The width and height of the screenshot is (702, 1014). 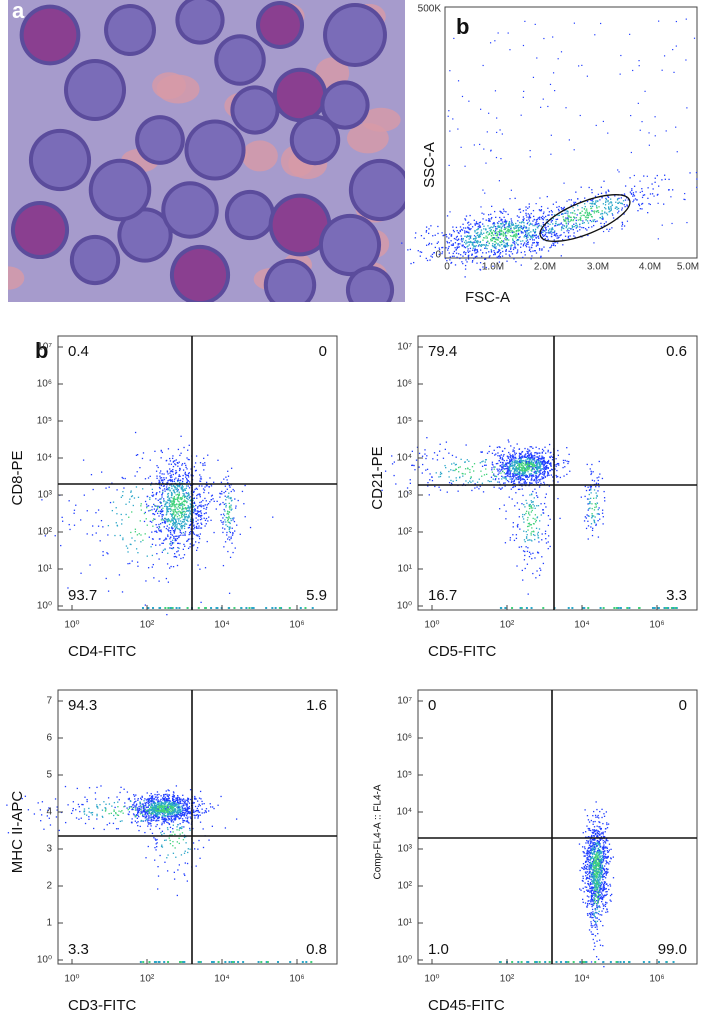 What do you see at coordinates (656, 625) in the screenshot?
I see `x-tick-label: 10⁶` at bounding box center [656, 625].